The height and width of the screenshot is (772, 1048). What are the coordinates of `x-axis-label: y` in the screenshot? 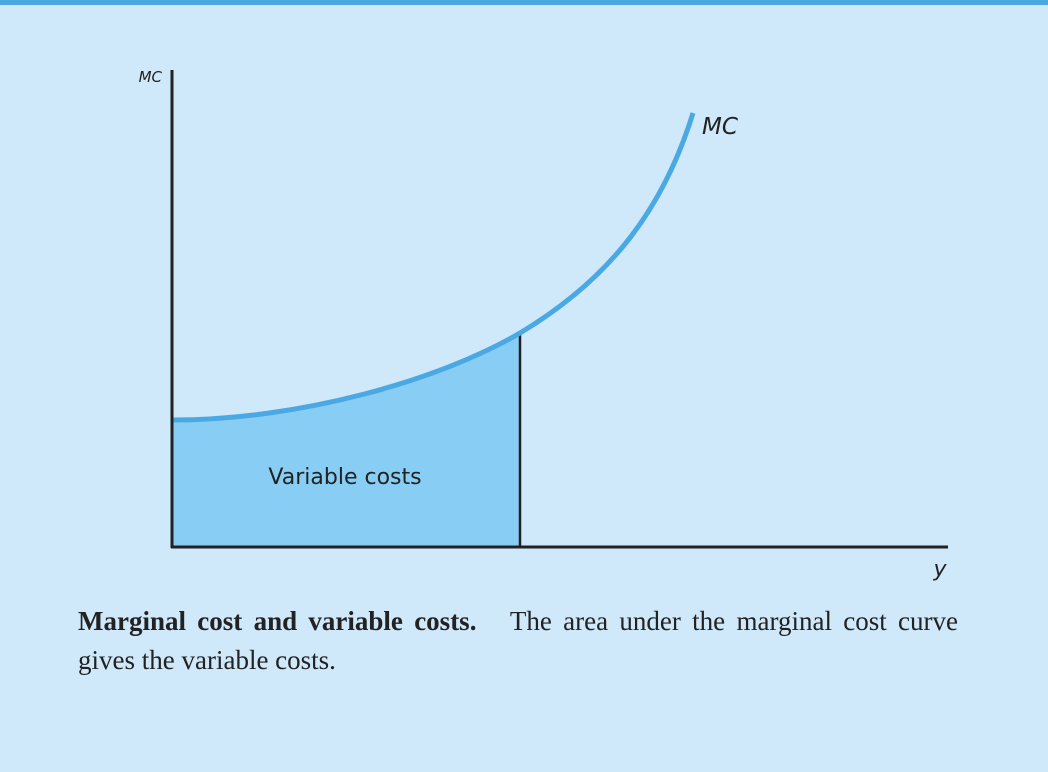 It's located at (939, 569).